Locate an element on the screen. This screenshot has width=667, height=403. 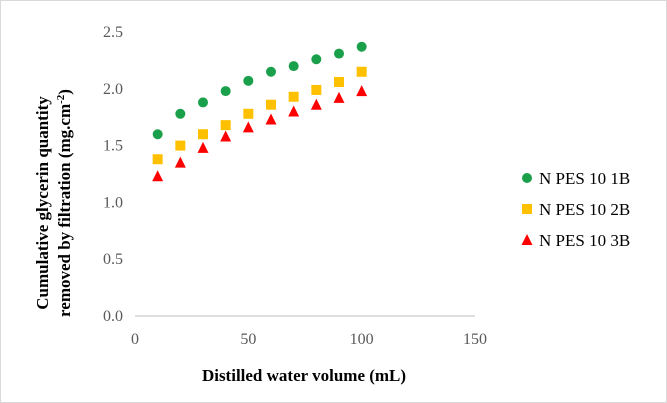
x-tick-label: 50 is located at coordinates (248, 339).